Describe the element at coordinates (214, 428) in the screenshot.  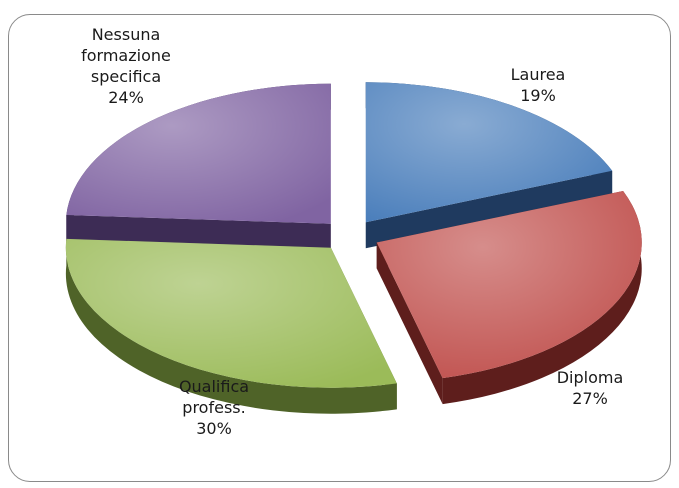
I see `slice-label-line: 30%` at that location.